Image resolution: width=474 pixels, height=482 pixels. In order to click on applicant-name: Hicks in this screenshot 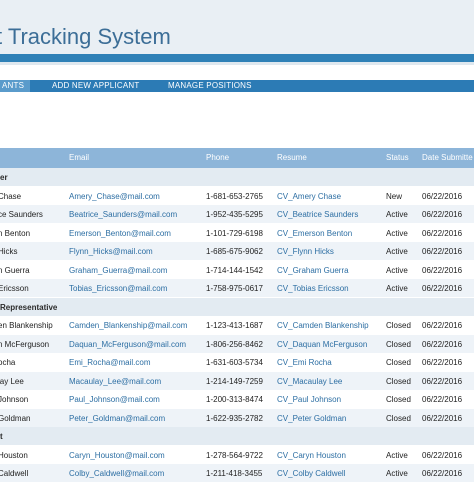, I will do `click(9, 251)`.